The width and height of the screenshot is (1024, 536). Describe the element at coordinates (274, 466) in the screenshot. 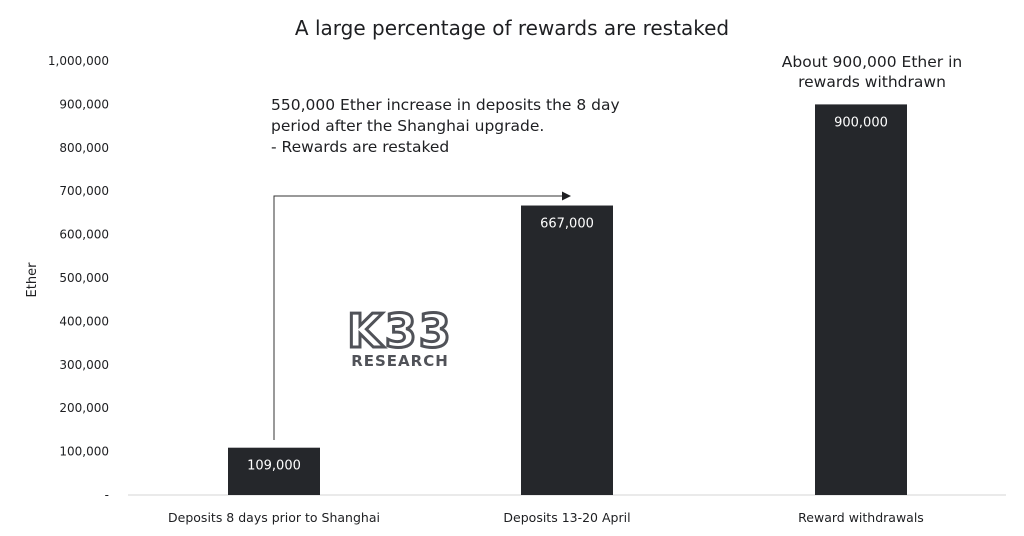

I see `bar-value-label: 109,000` at that location.